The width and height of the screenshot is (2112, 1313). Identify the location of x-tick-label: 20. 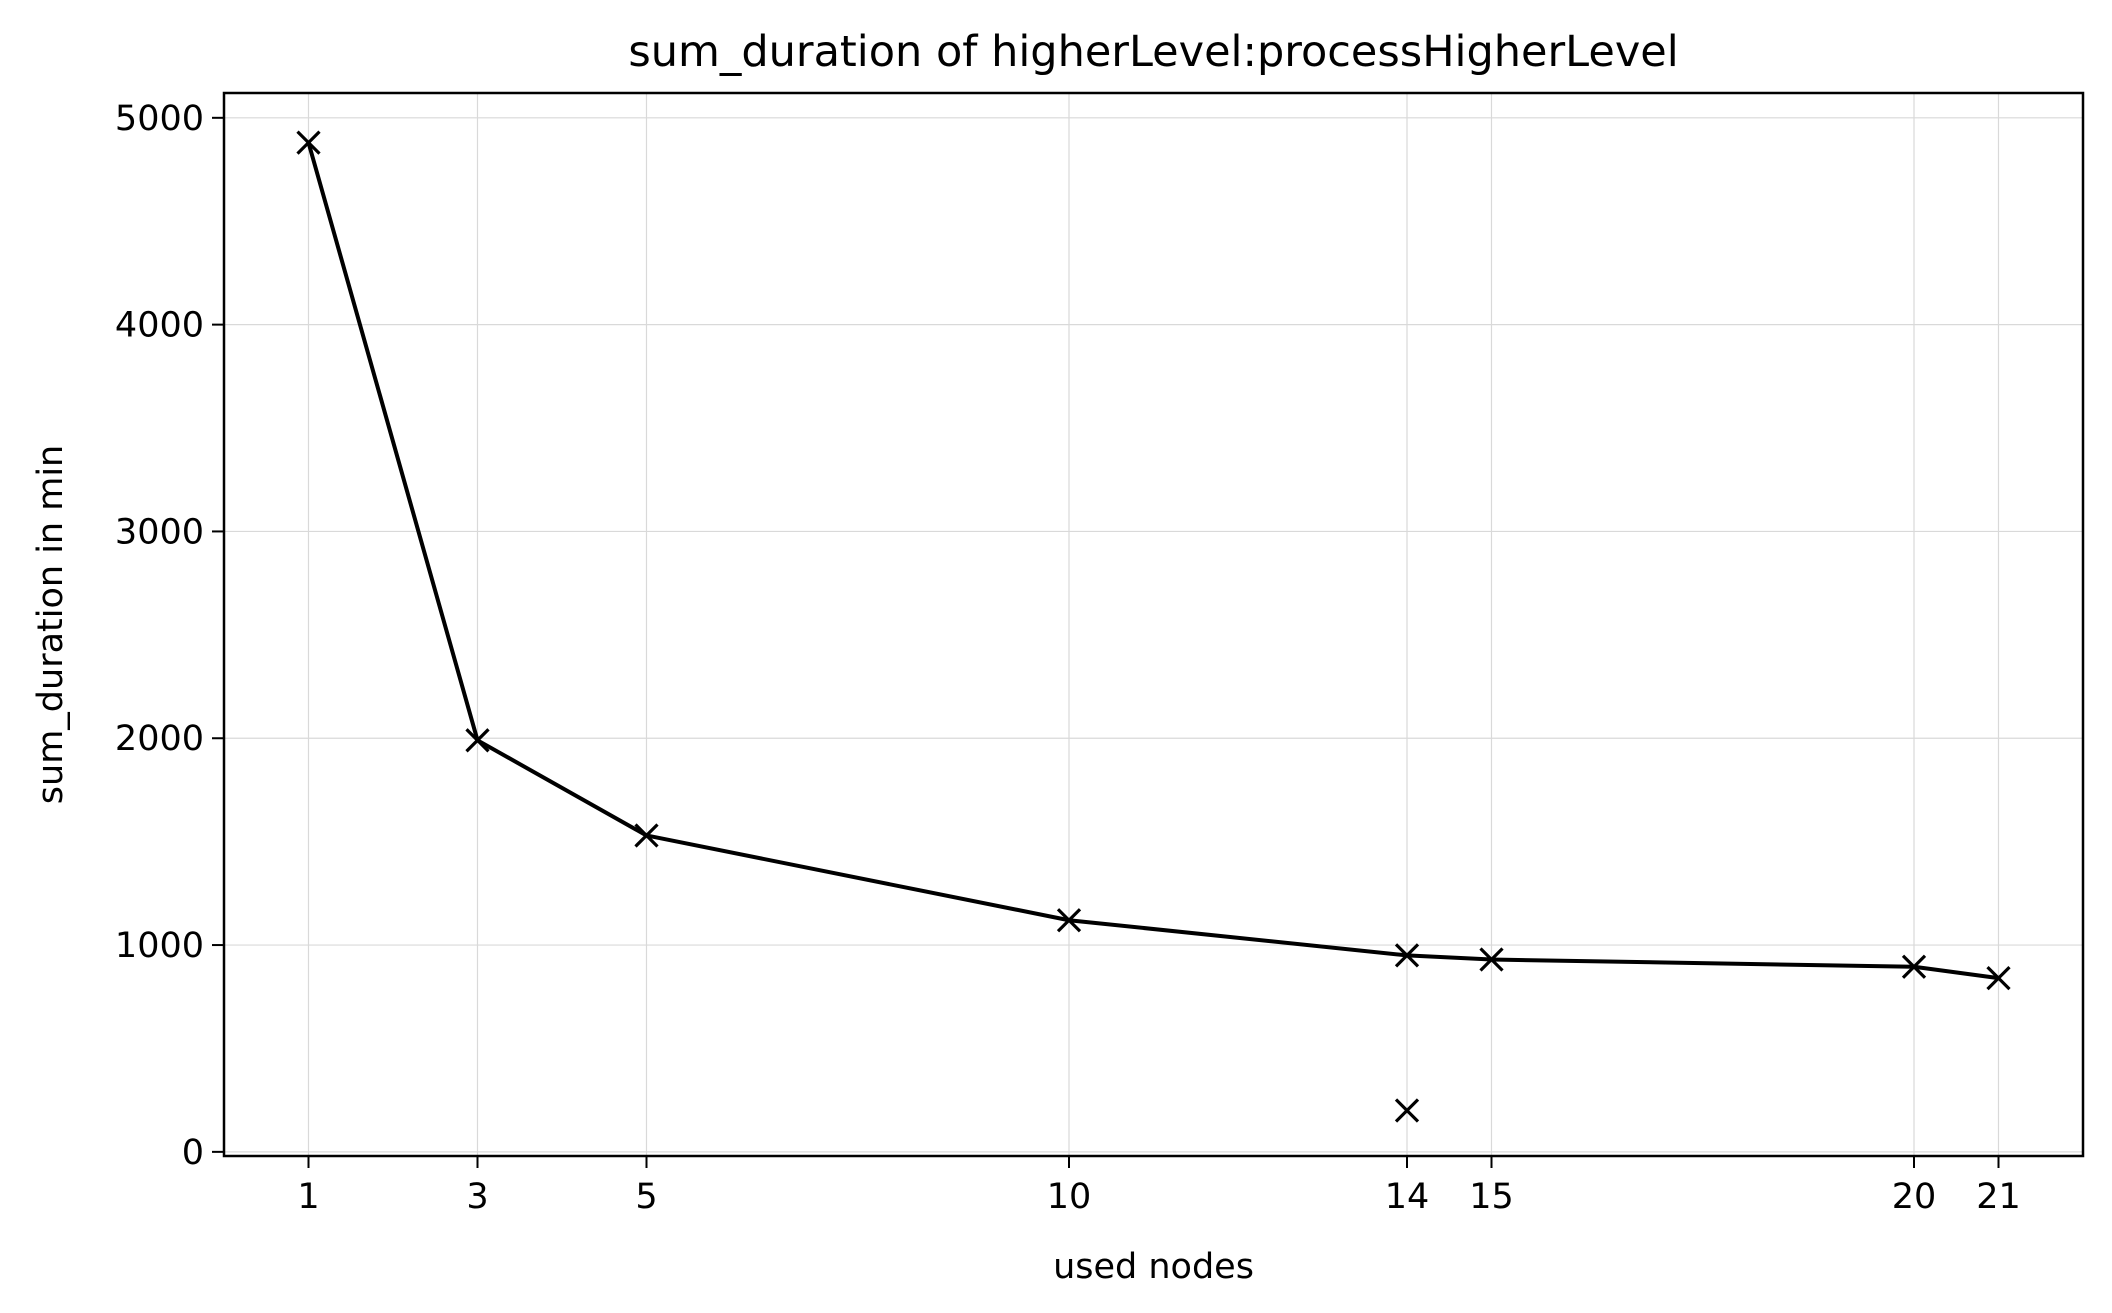
(1914, 1197).